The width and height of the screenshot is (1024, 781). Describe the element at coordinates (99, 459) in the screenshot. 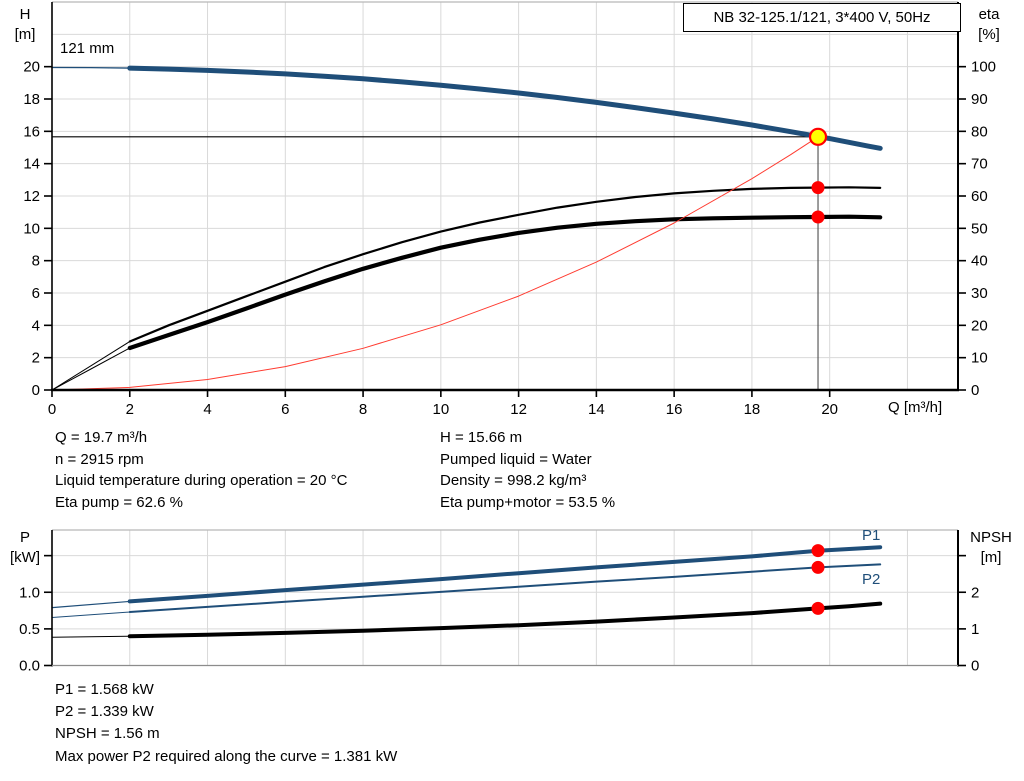

I see `detail-speed: n = 2915 rpm` at that location.